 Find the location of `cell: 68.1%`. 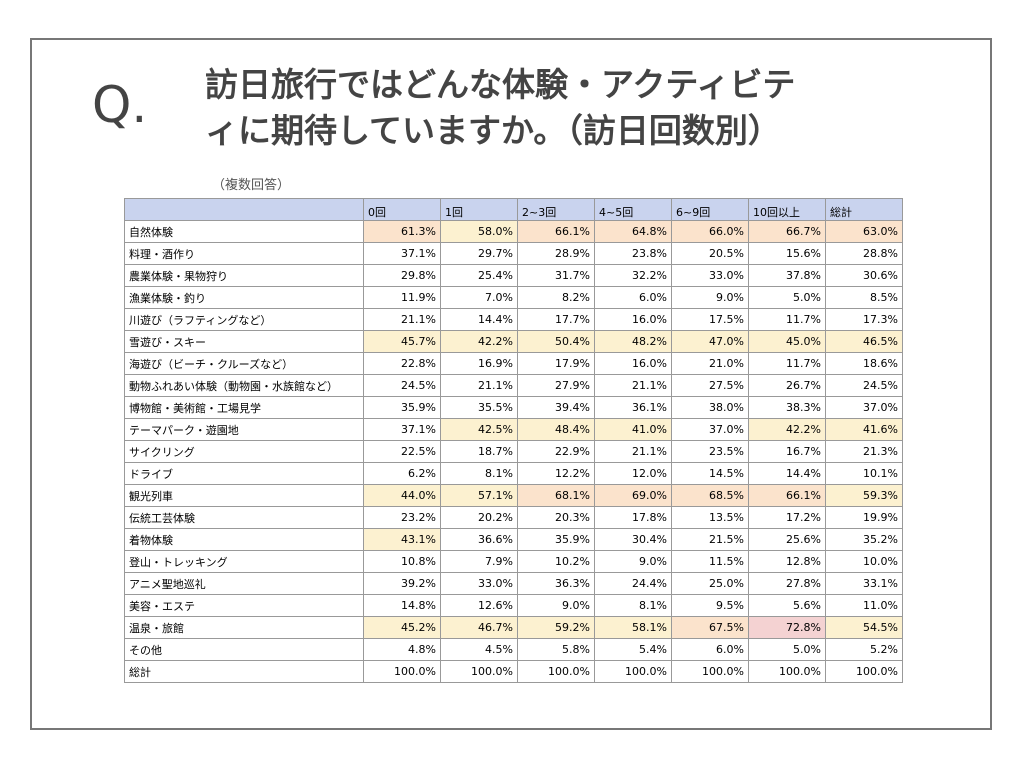

cell: 68.1% is located at coordinates (556, 495).